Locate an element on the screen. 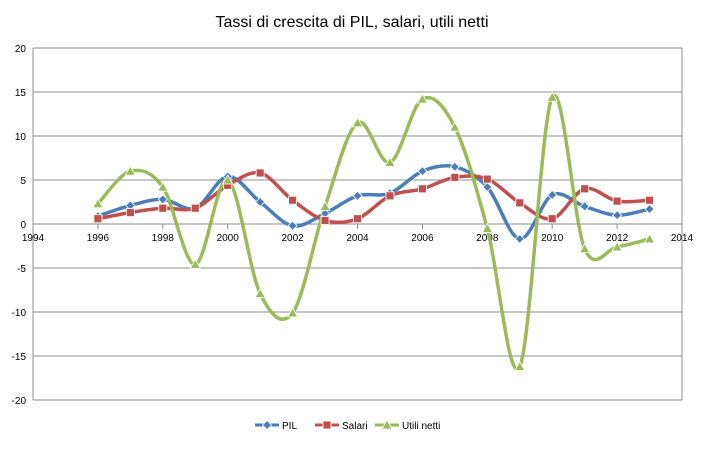  x-tick-label: 2012 is located at coordinates (617, 238).